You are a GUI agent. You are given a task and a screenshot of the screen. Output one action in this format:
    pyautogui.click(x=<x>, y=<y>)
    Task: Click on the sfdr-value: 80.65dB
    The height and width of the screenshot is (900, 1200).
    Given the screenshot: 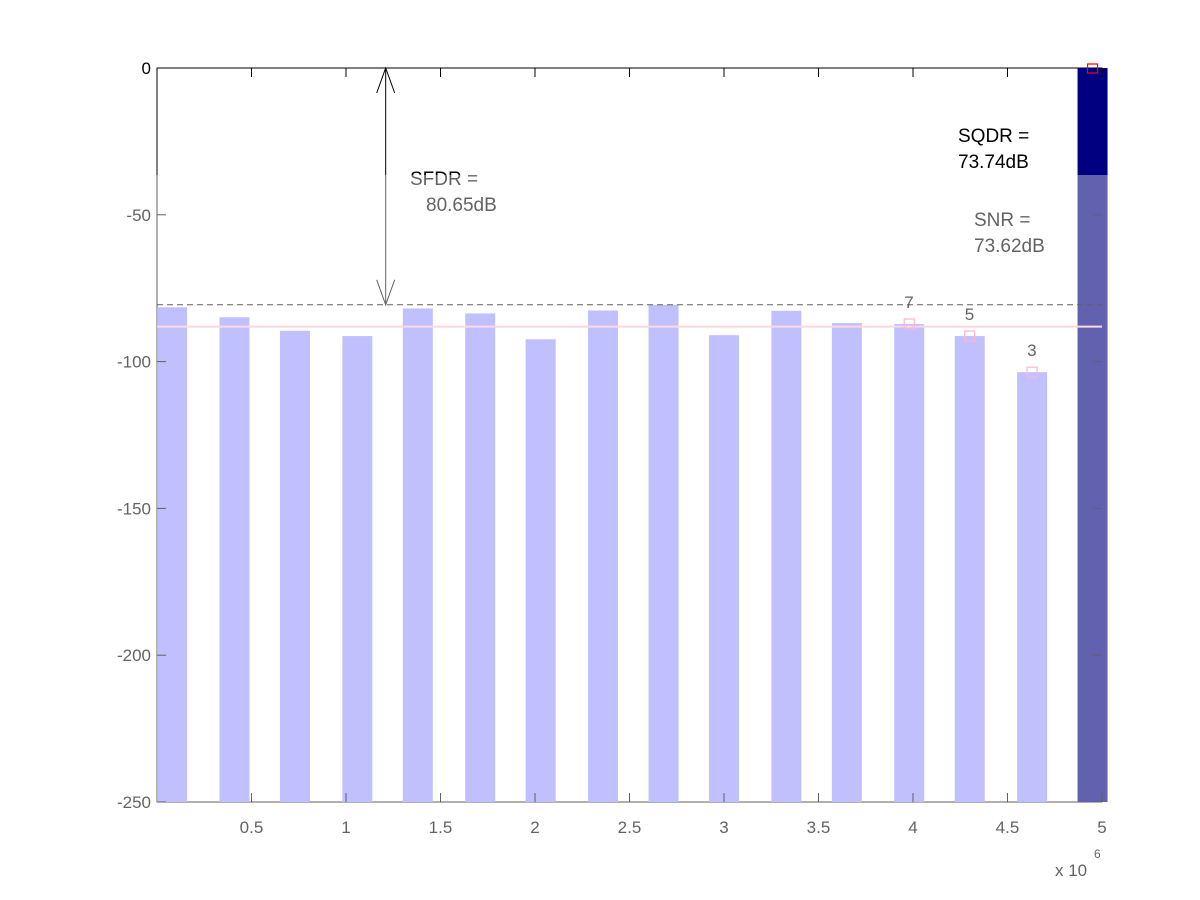 What is the action you would take?
    pyautogui.click(x=461, y=205)
    